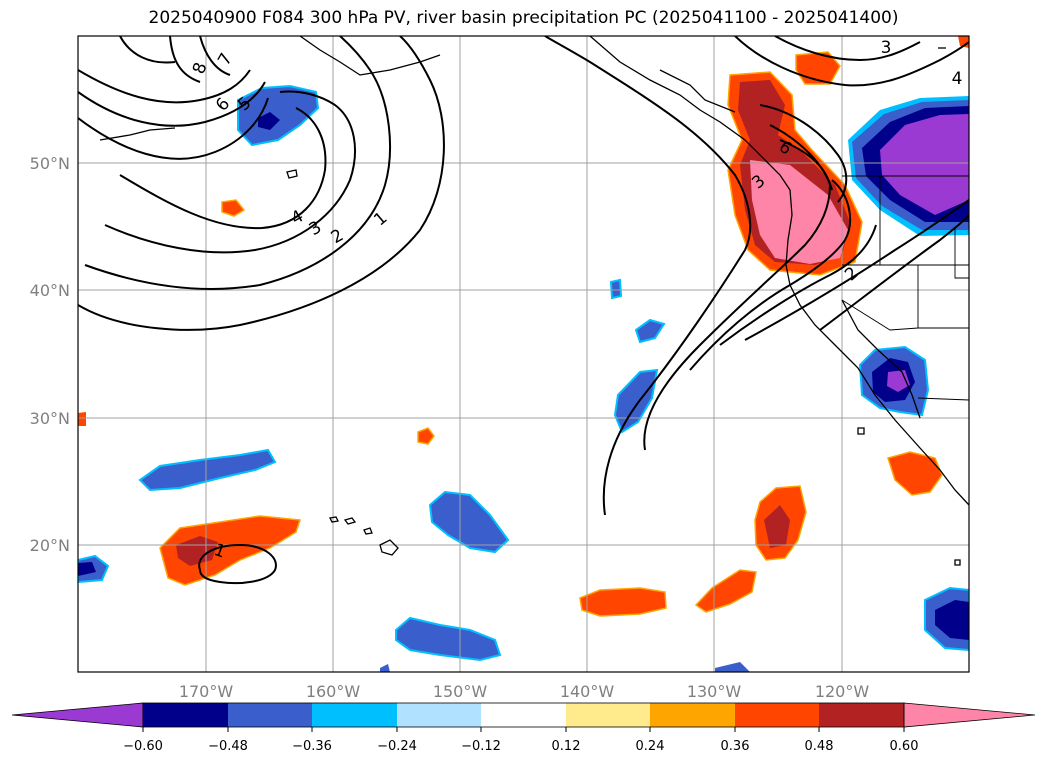 Image resolution: width=1047 pixels, height=765 pixels. Describe the element at coordinates (566, 746) in the screenshot. I see `colorbar-tick: 0.12` at that location.